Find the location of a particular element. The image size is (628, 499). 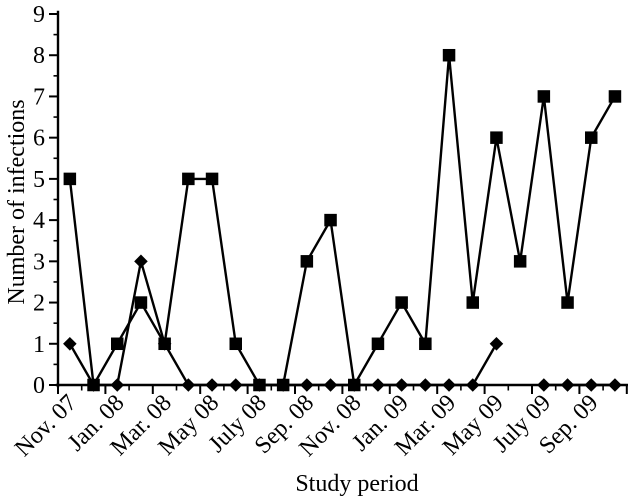

y-tick-label: 0 is located at coordinates (39, 386).